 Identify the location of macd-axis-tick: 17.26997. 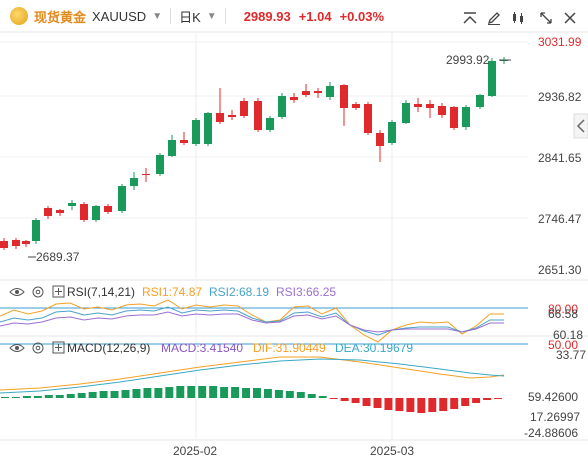
(555, 417).